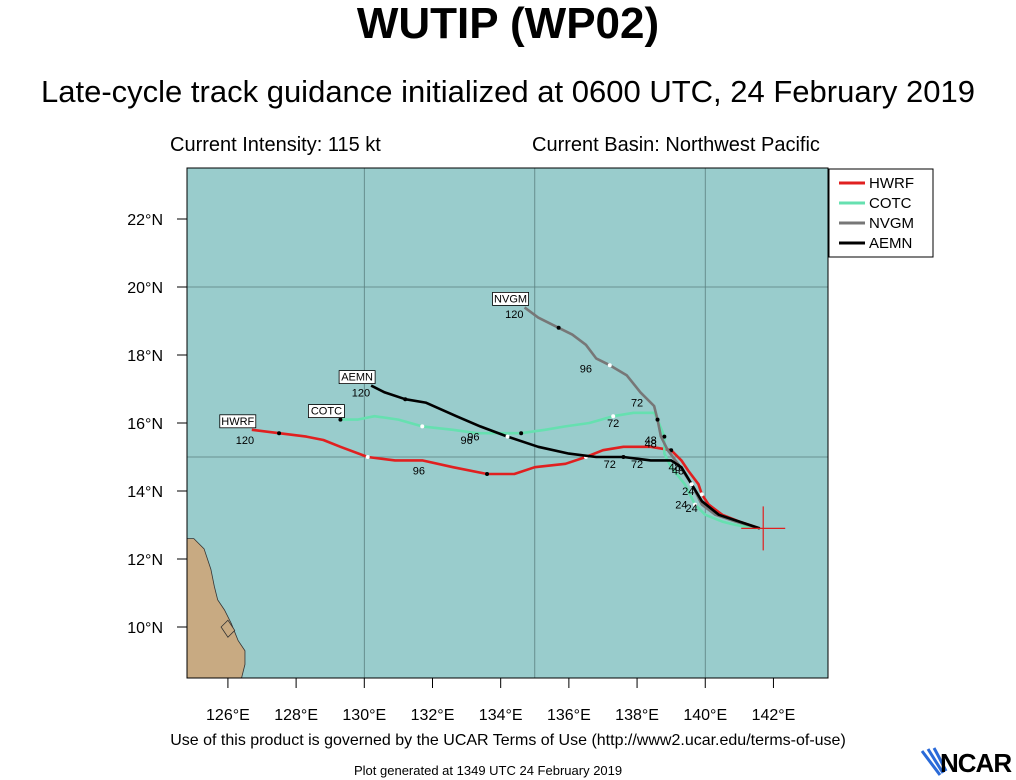  I want to click on end-label-box-nvgm, so click(510, 298).